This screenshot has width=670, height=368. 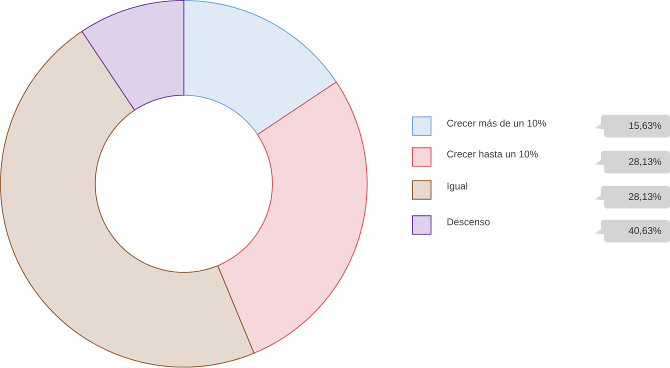 I want to click on text: 40,63%, so click(x=645, y=231).